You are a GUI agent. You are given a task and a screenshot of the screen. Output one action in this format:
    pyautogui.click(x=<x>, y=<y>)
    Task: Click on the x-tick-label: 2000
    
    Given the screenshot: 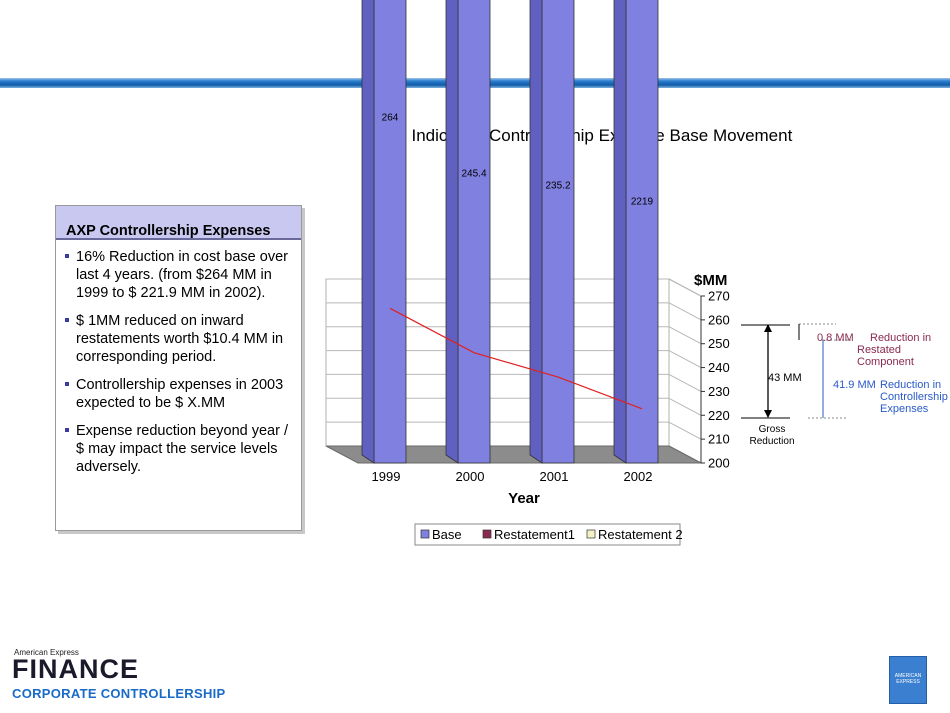 What is the action you would take?
    pyautogui.click(x=470, y=476)
    